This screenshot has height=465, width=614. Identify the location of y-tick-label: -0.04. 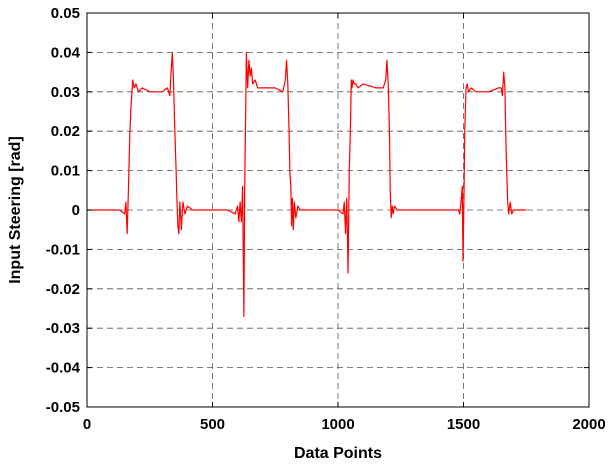
(63, 368).